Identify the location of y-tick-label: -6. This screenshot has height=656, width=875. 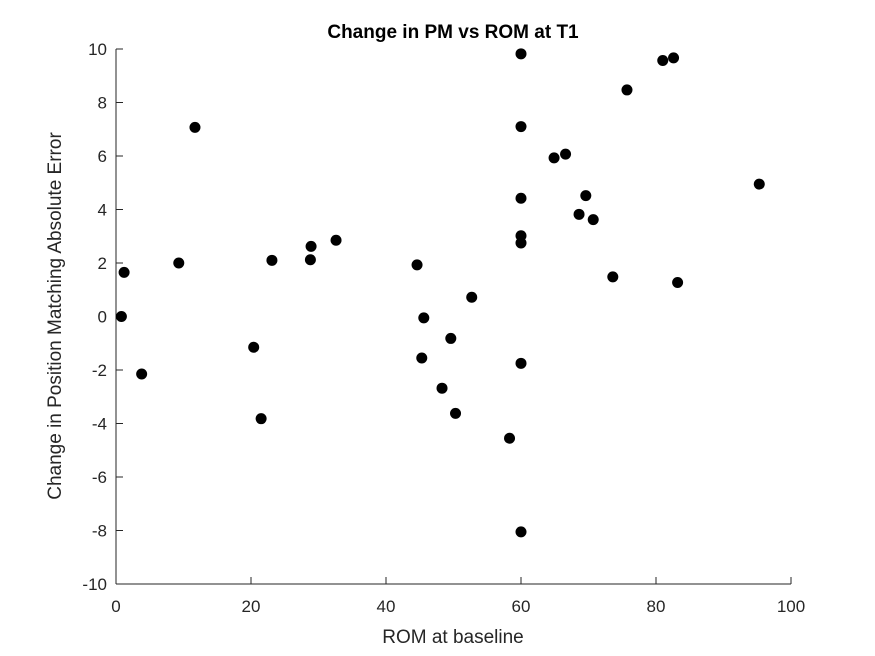
(99, 477).